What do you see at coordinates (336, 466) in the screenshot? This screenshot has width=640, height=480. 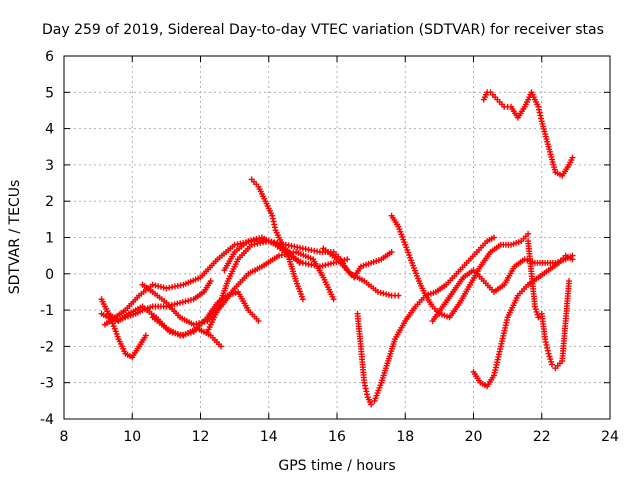 I see `x-axis-title: GPS time / hours` at bounding box center [336, 466].